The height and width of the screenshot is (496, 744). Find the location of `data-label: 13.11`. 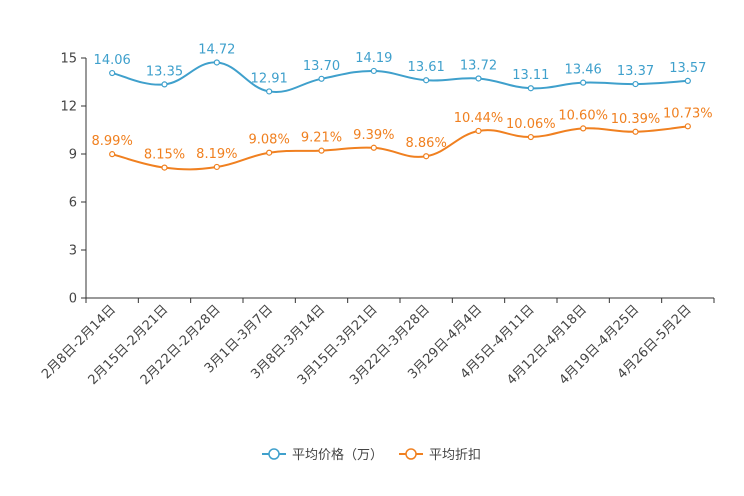

data-label: 13.11 is located at coordinates (530, 75).